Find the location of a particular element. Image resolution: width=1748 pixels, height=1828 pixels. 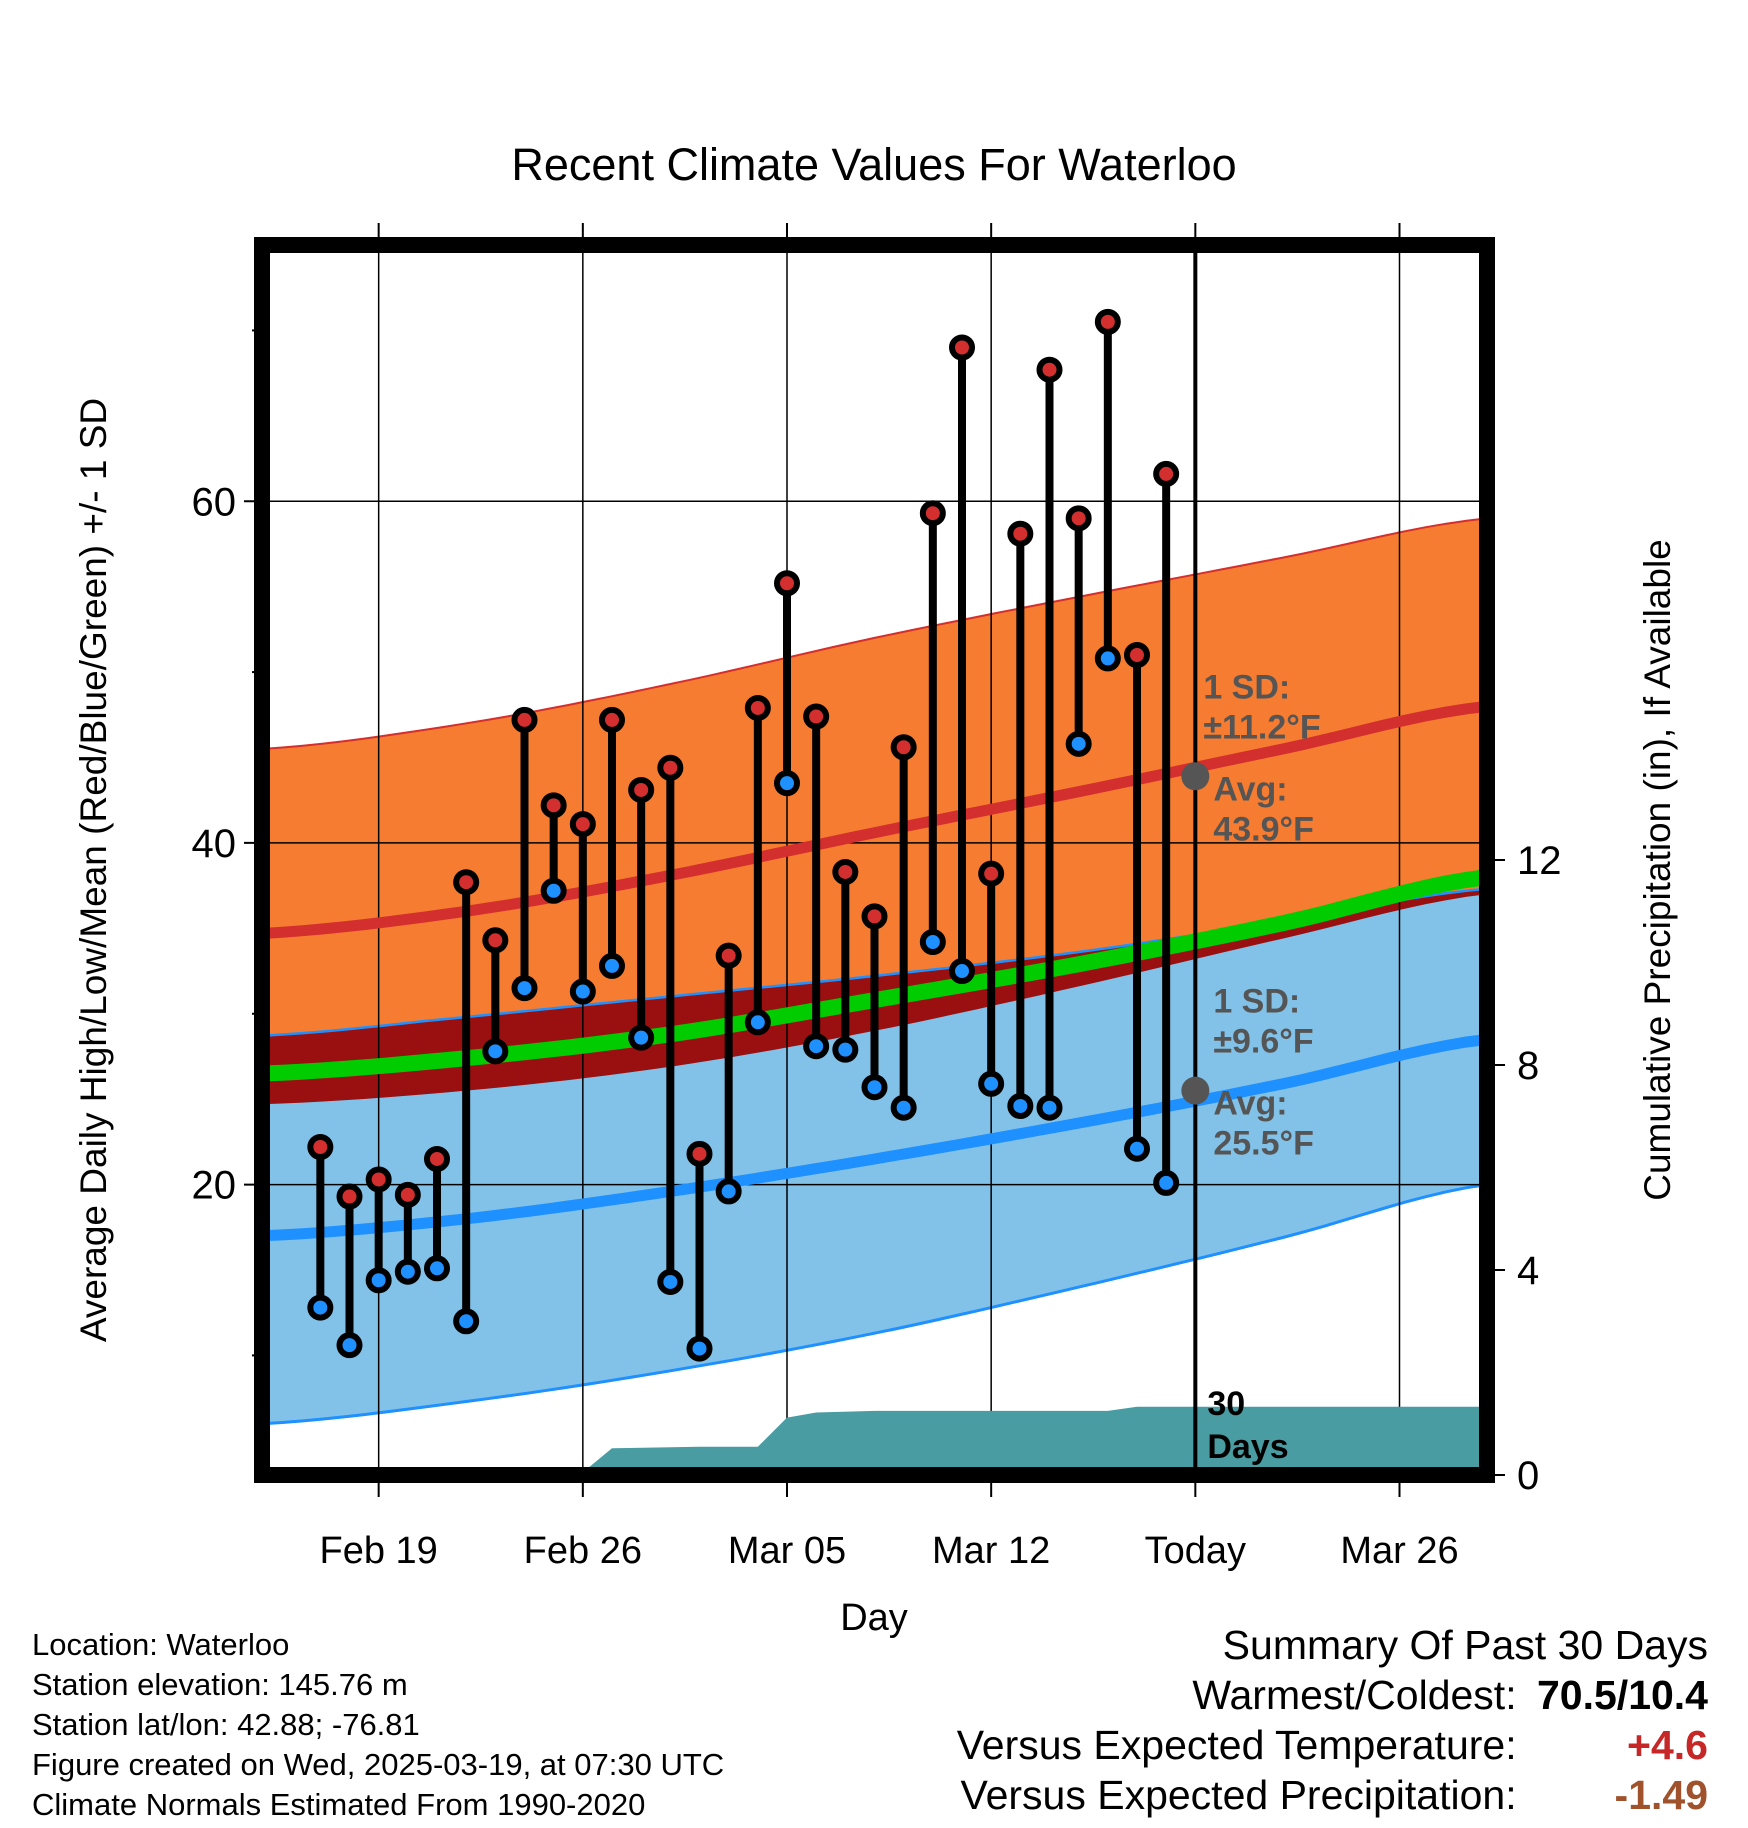

warm-cold-value: 70.5/10.4 is located at coordinates (1622, 1695).